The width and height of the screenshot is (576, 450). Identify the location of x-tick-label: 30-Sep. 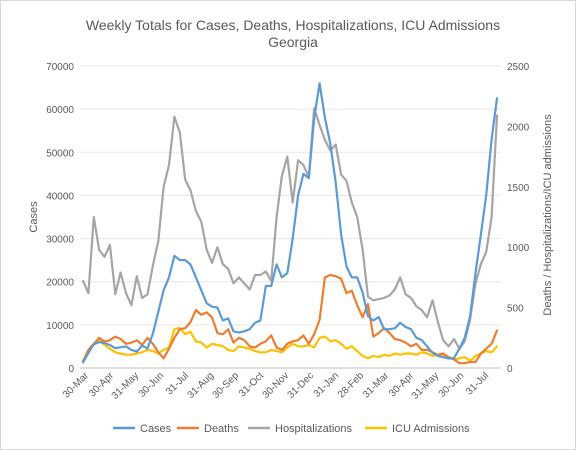
(226, 385).